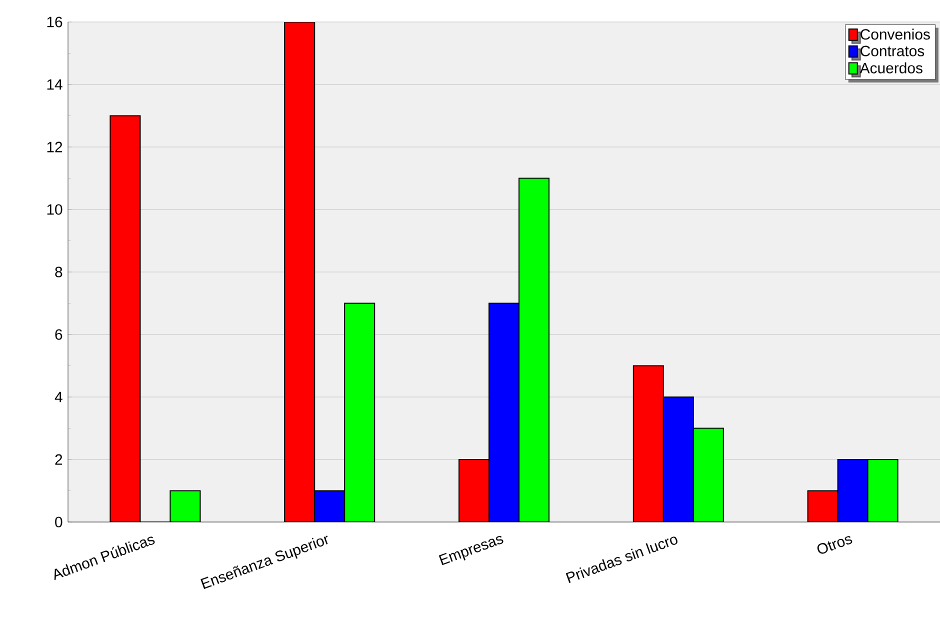 Image resolution: width=940 pixels, height=619 pixels. What do you see at coordinates (834, 545) in the screenshot?
I see `x-tick-label: Otros` at bounding box center [834, 545].